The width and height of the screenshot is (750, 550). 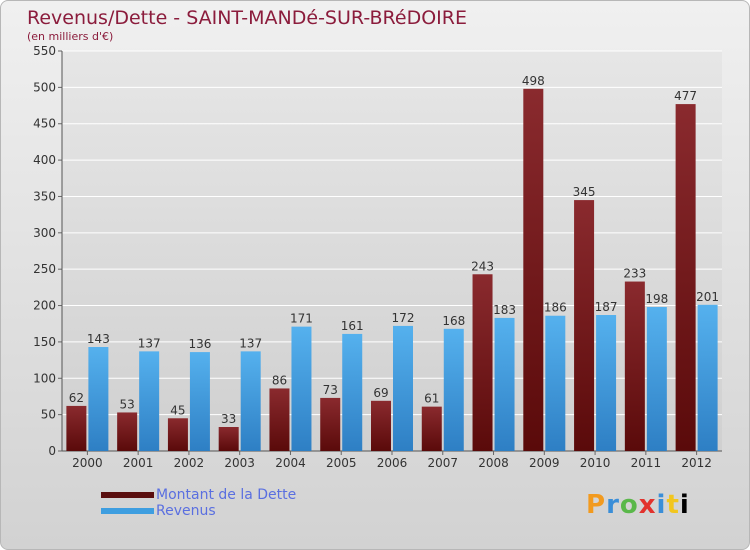 What do you see at coordinates (70, 36) in the screenshot?
I see `chart-subtitle: (en milliers d'€)` at bounding box center [70, 36].